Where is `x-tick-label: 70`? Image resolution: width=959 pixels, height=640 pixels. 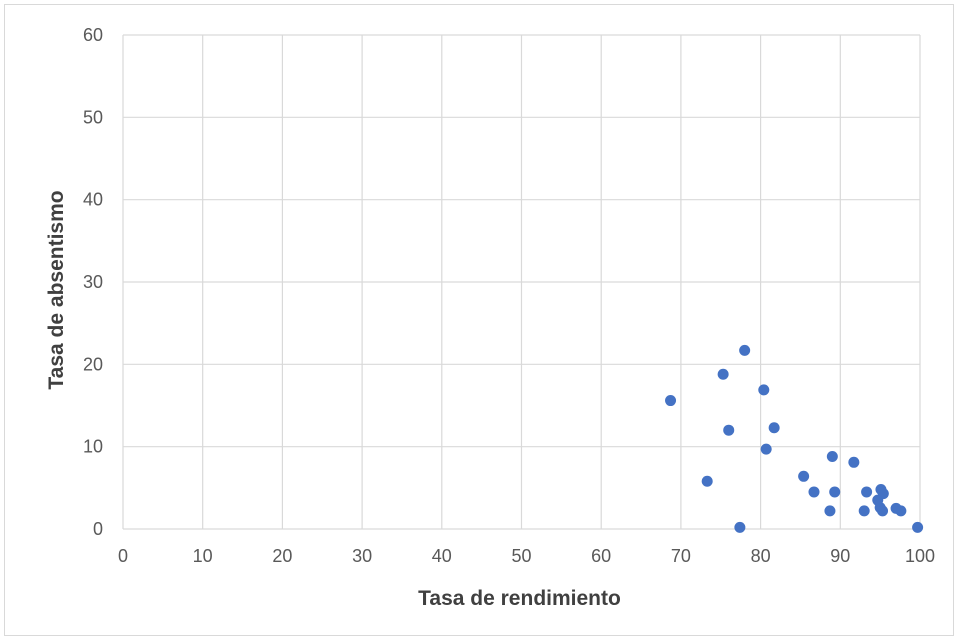 x-tick-label: 70 is located at coordinates (681, 556).